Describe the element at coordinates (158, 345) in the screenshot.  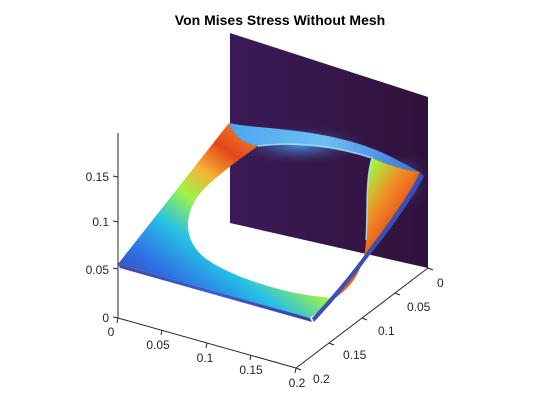
I see `x-tick-label: 0.05` at that location.